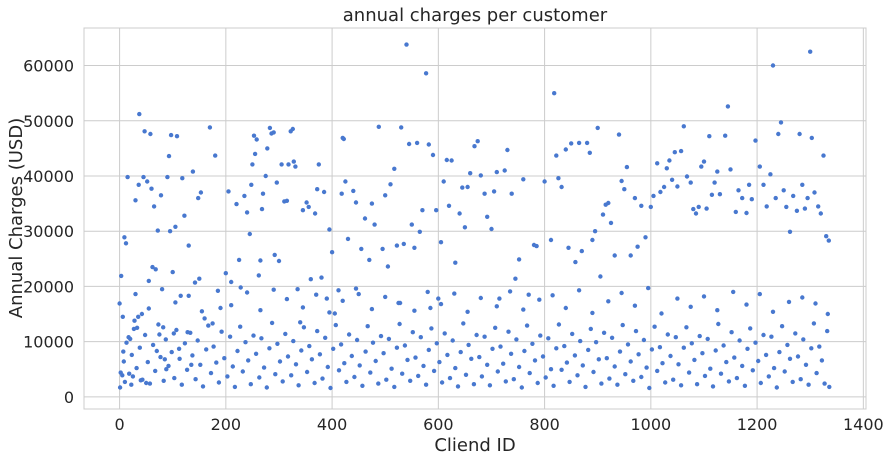 The width and height of the screenshot is (889, 461). Describe the element at coordinates (48, 231) in the screenshot. I see `y-tick-label: 30000` at that location.